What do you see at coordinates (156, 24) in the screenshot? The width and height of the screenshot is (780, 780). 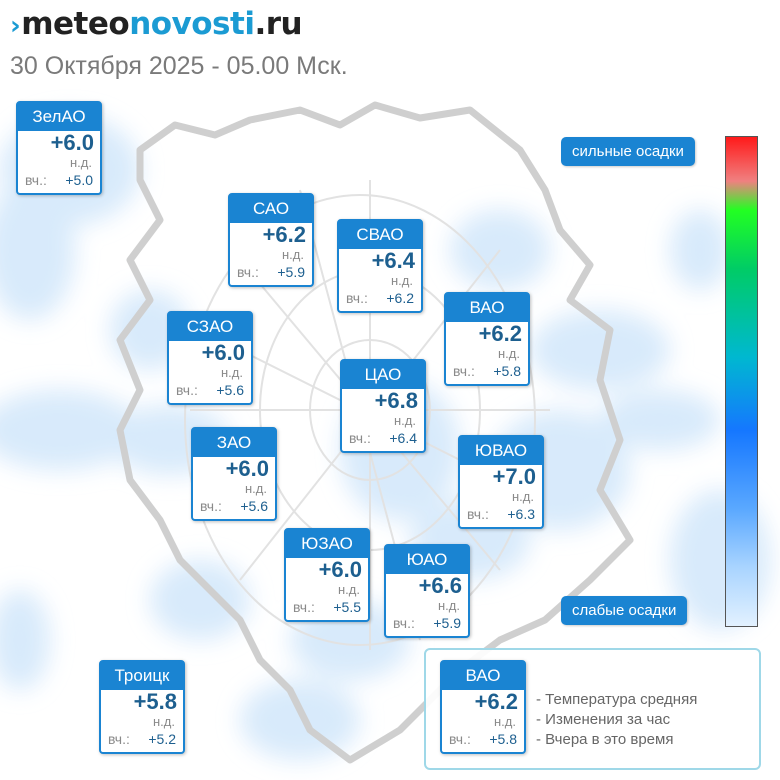 I see `site-logo: ›meteonovosti.ru` at bounding box center [156, 24].